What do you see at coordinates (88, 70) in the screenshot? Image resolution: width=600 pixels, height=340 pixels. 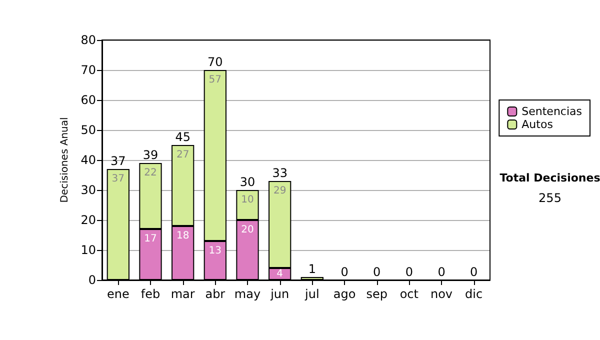 I see `y-tick-label: 70` at bounding box center [88, 70].